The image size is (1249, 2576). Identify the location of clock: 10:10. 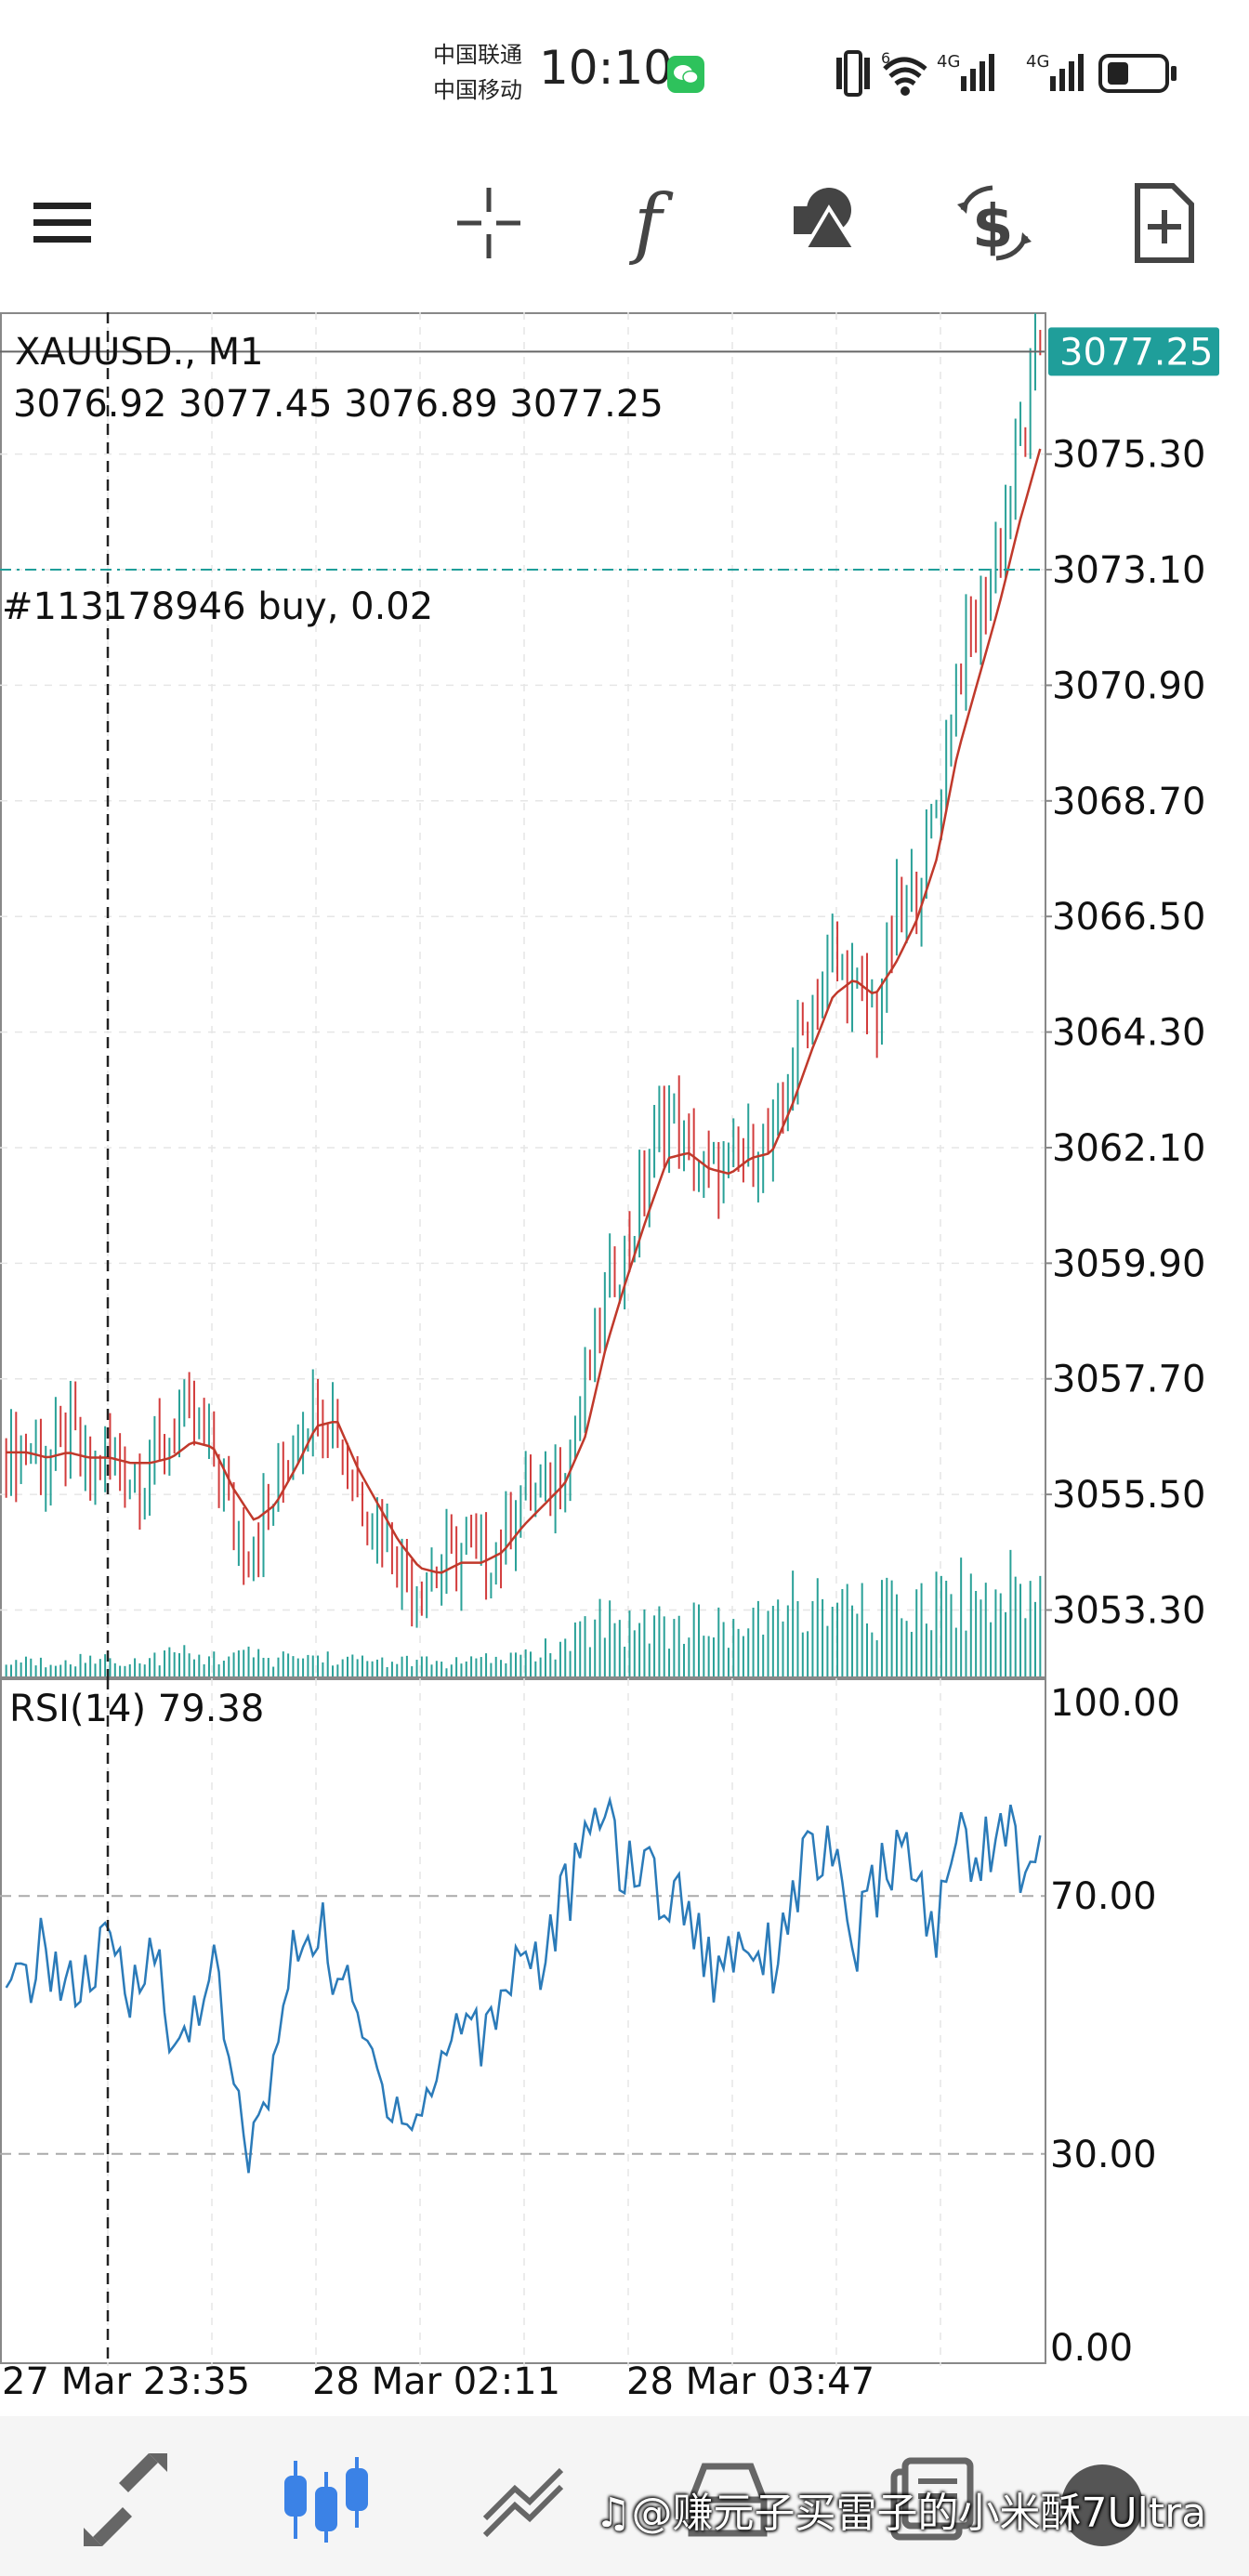
(606, 68).